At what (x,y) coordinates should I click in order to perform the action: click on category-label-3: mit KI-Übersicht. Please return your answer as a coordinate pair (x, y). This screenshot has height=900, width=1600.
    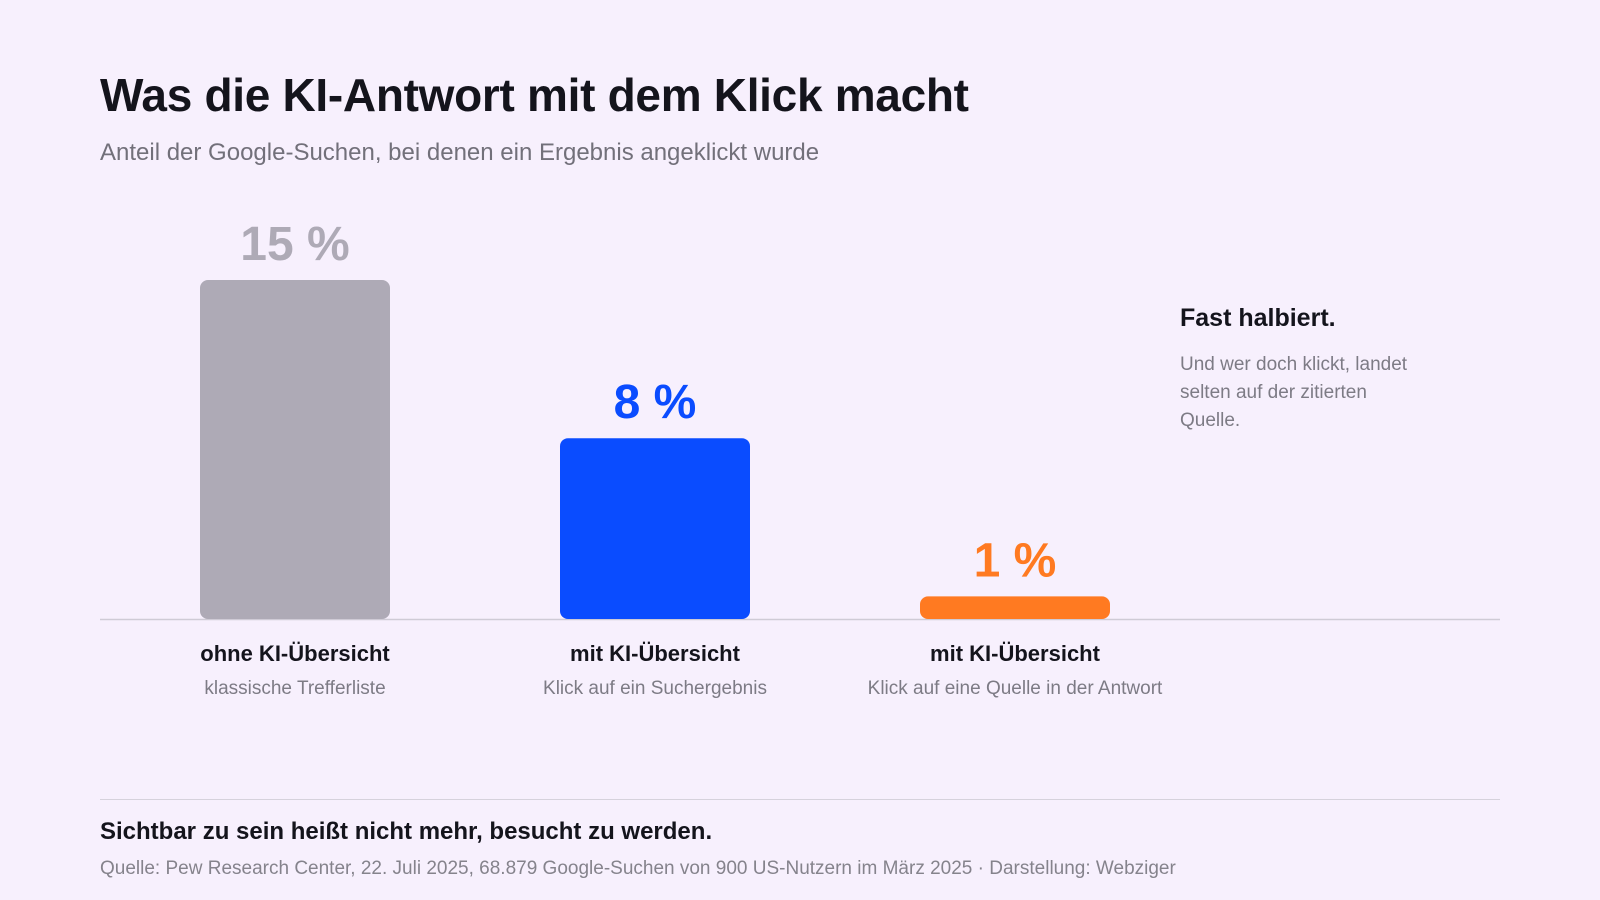
    Looking at the image, I should click on (1015, 653).